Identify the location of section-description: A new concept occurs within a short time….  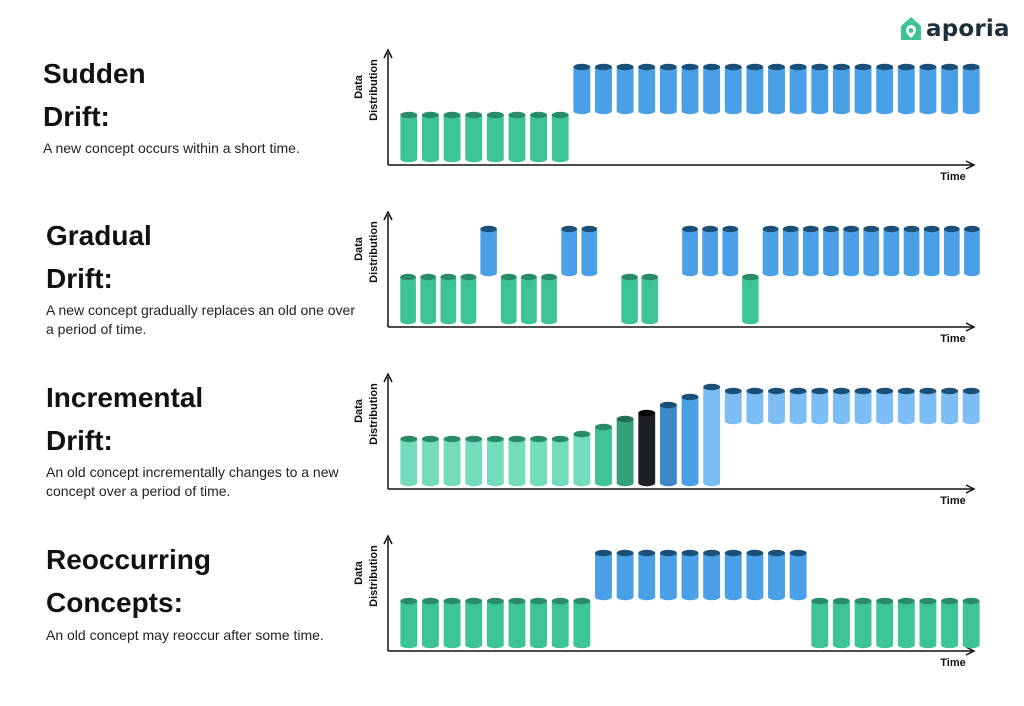
(171, 148).